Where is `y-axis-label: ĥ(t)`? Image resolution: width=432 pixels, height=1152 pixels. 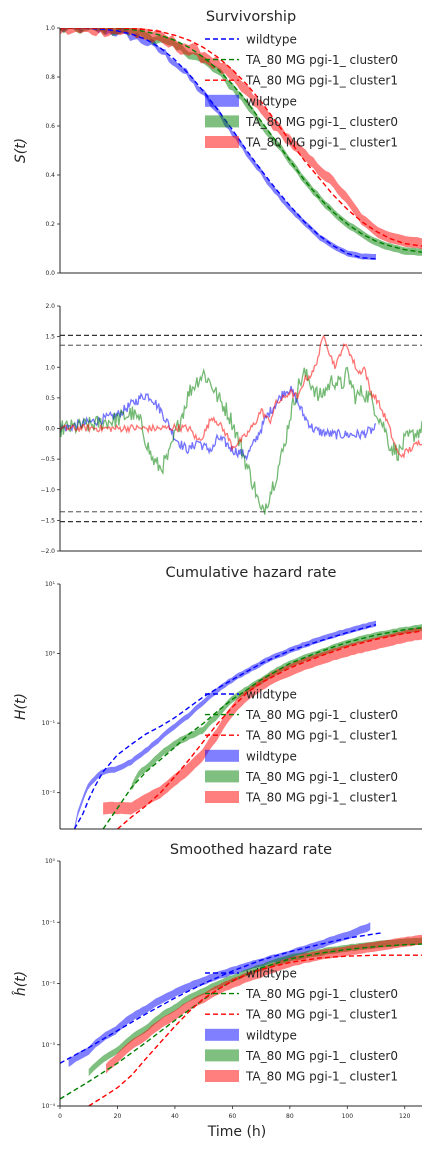
y-axis-label: ĥ(t) is located at coordinates (20, 983).